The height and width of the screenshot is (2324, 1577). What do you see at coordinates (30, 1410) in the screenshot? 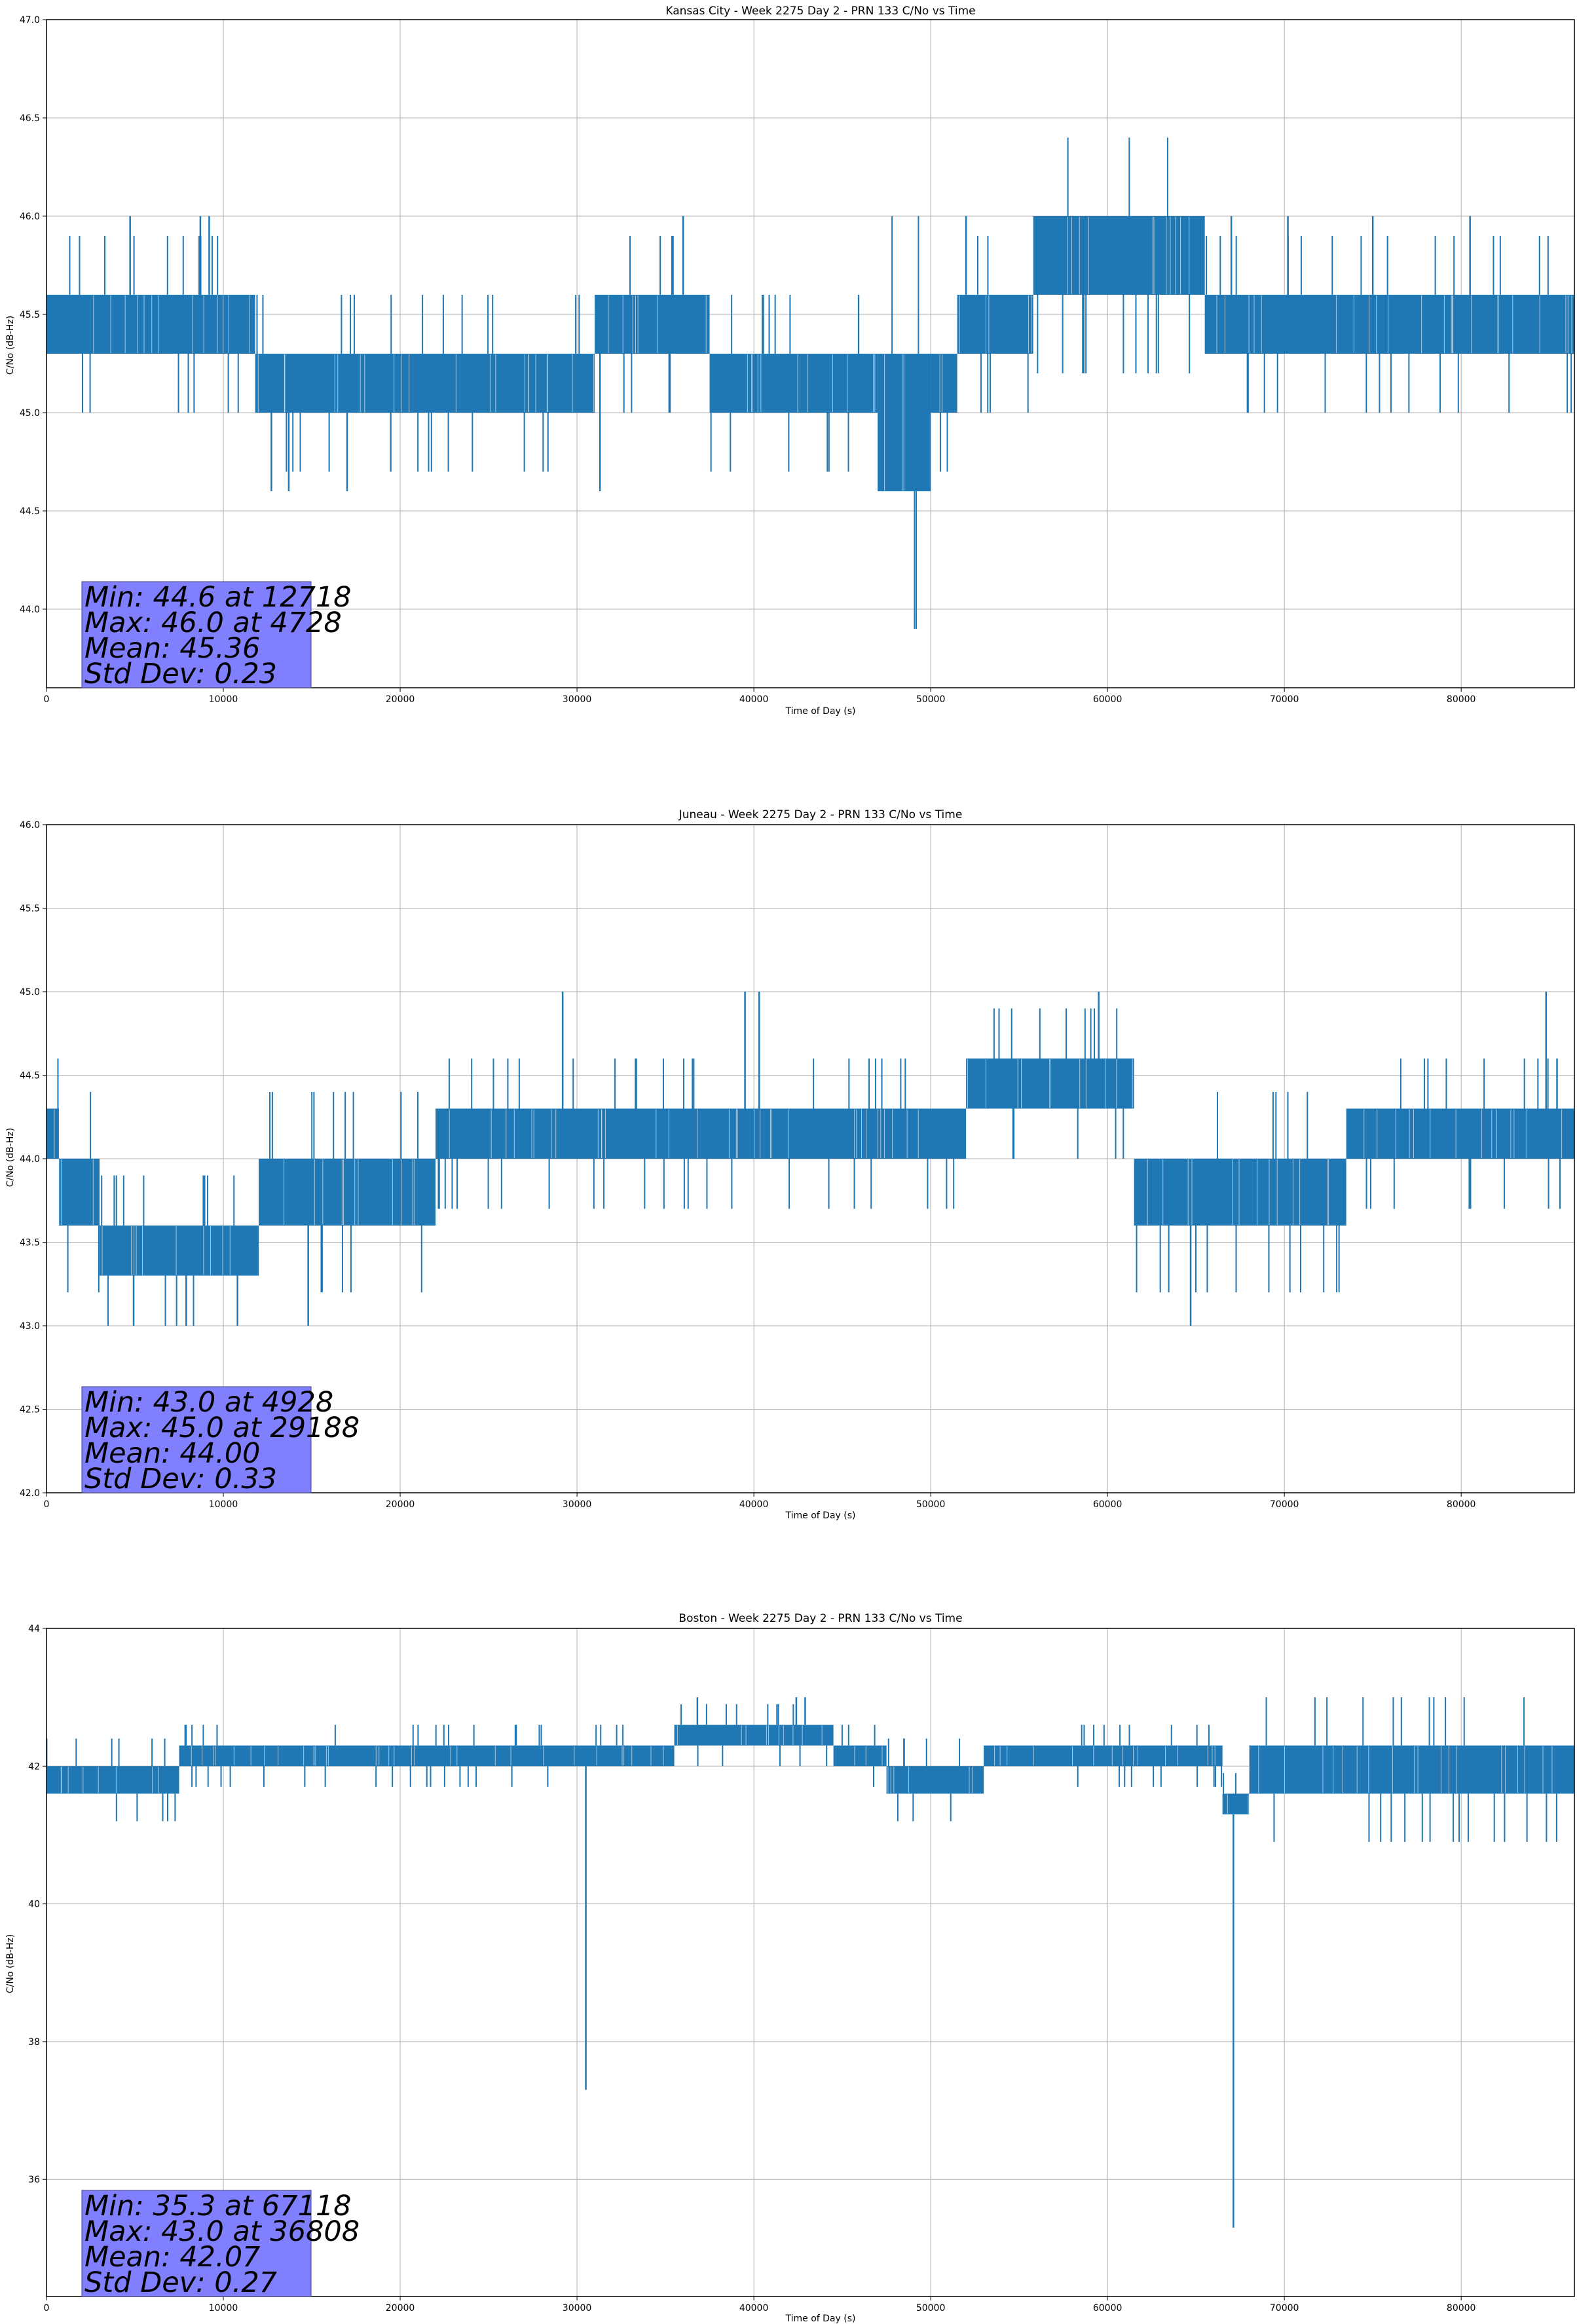
I see `y-tick-label: 42.5` at bounding box center [30, 1410].